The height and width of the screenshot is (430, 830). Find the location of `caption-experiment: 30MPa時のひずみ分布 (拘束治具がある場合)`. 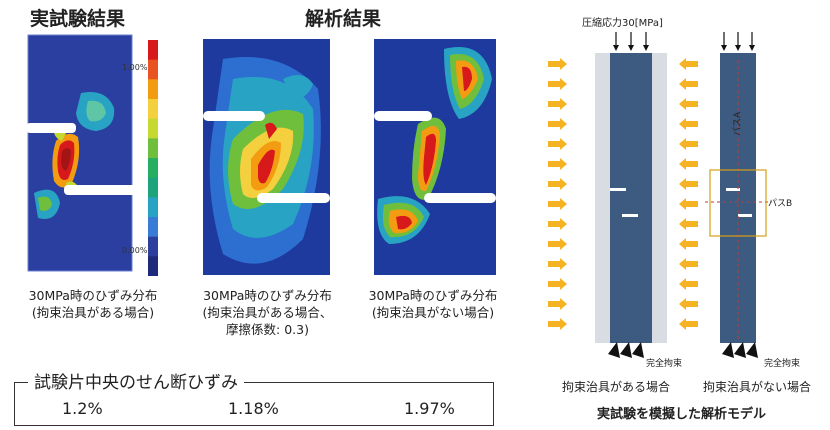

caption-experiment: 30MPa時のひずみ分布 (拘束治具がある場合) is located at coordinates (93, 304).